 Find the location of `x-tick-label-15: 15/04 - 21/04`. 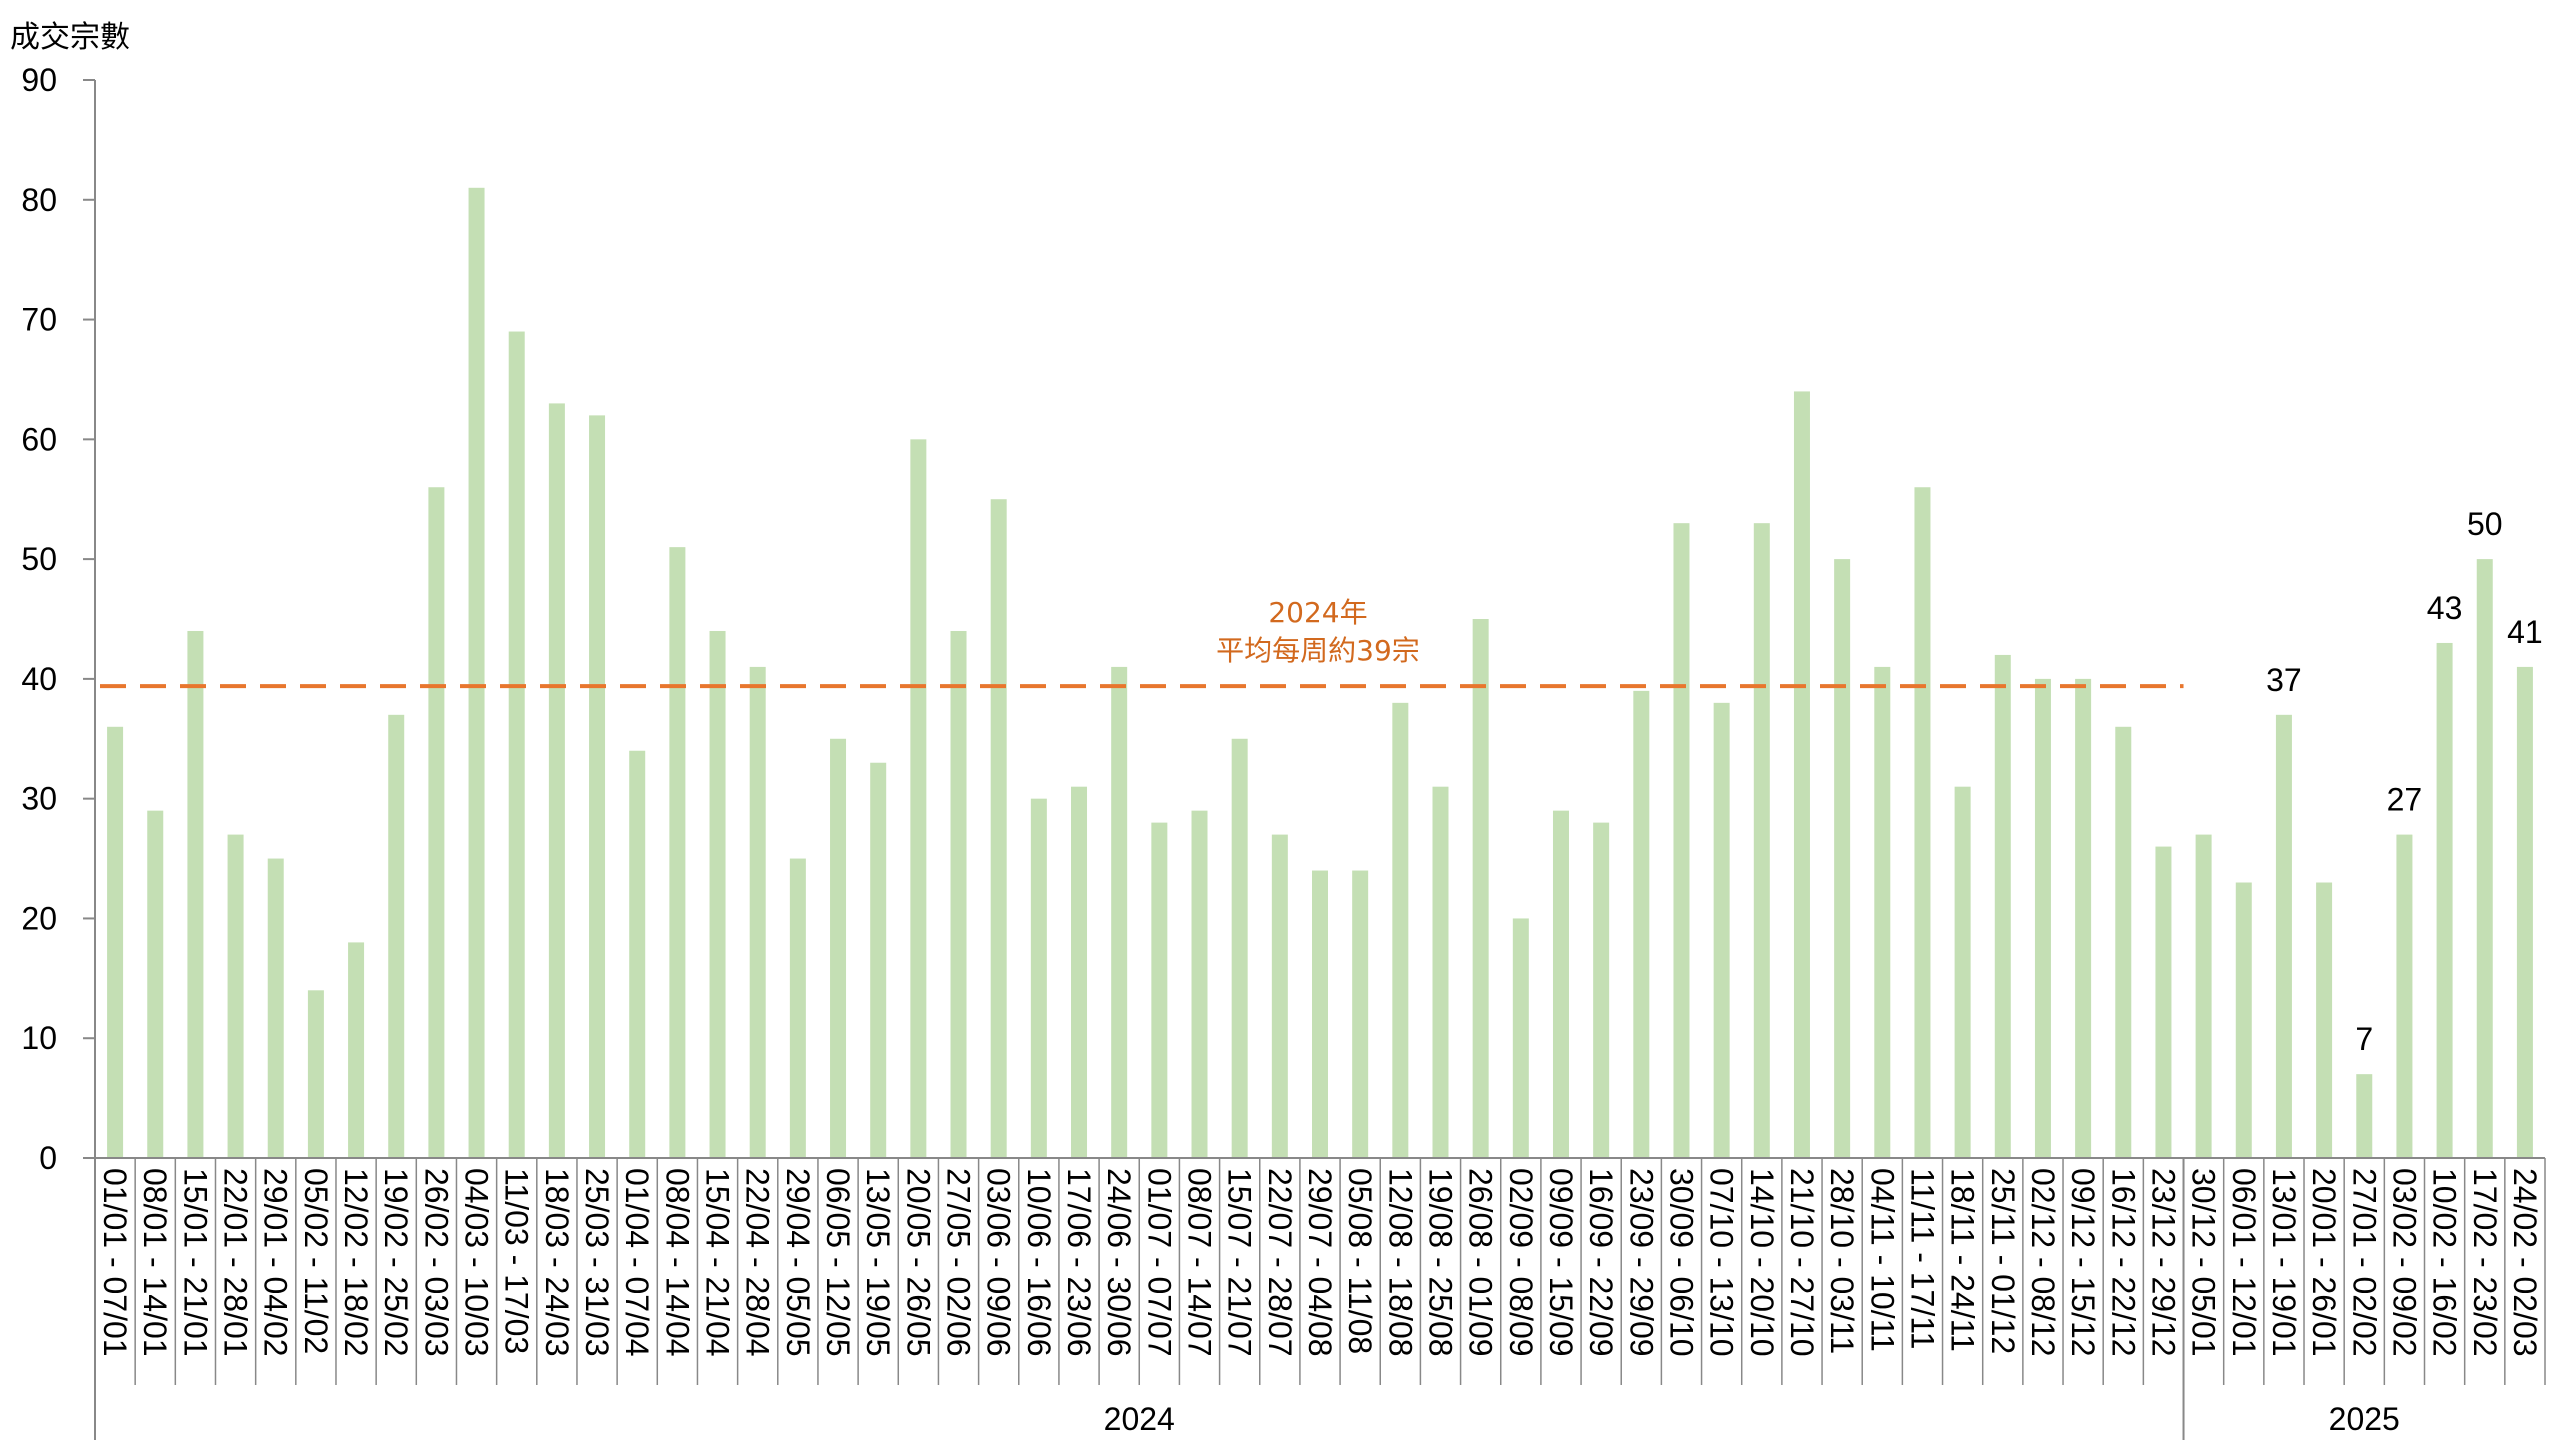

x-tick-label-15: 15/04 - 21/04 is located at coordinates (718, 1262).